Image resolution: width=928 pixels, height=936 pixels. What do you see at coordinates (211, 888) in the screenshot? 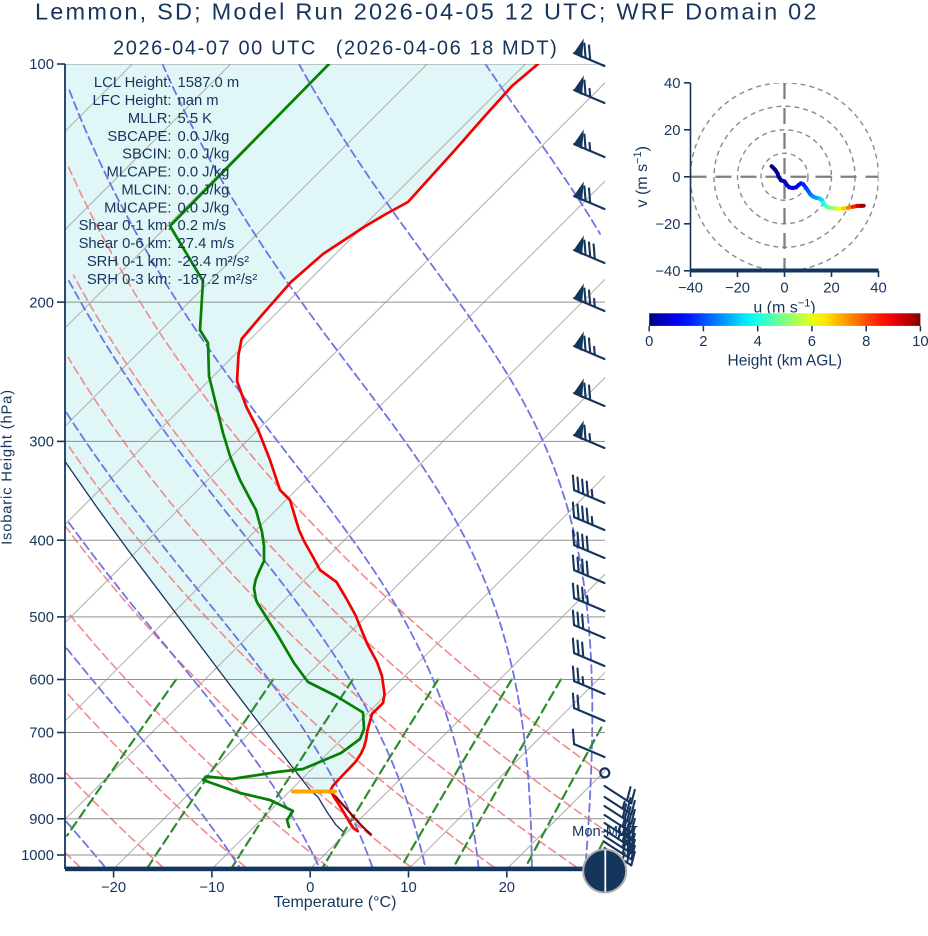
I see `svg-text: −10` at bounding box center [211, 888].